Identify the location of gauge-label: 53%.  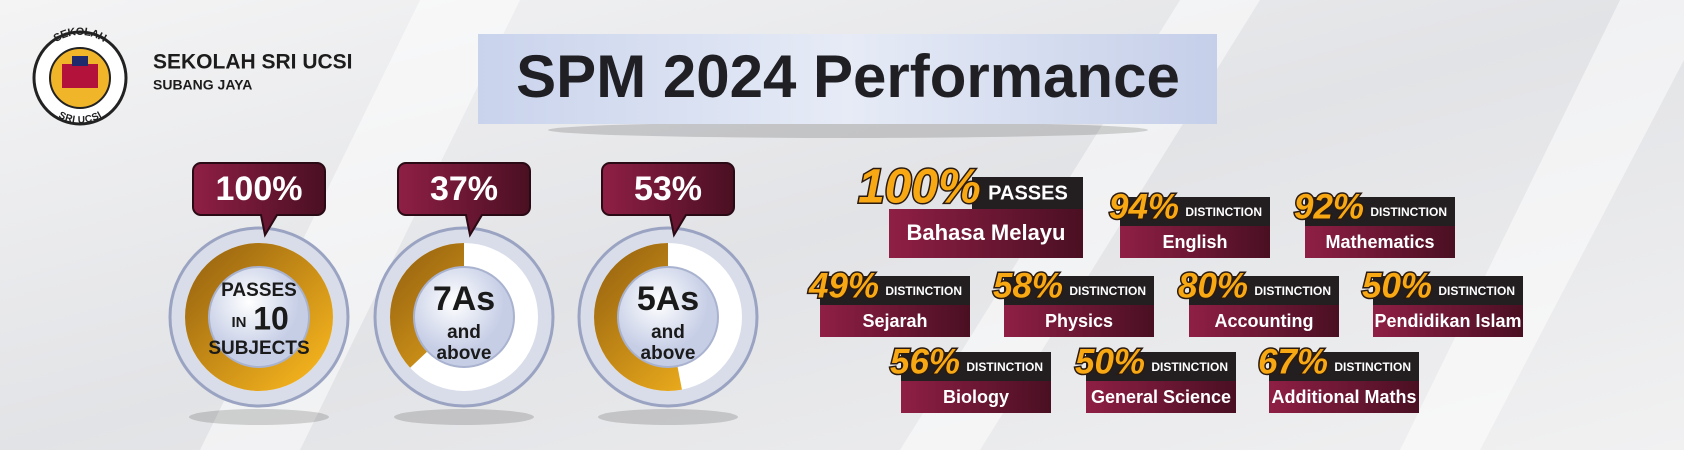
(668, 189).